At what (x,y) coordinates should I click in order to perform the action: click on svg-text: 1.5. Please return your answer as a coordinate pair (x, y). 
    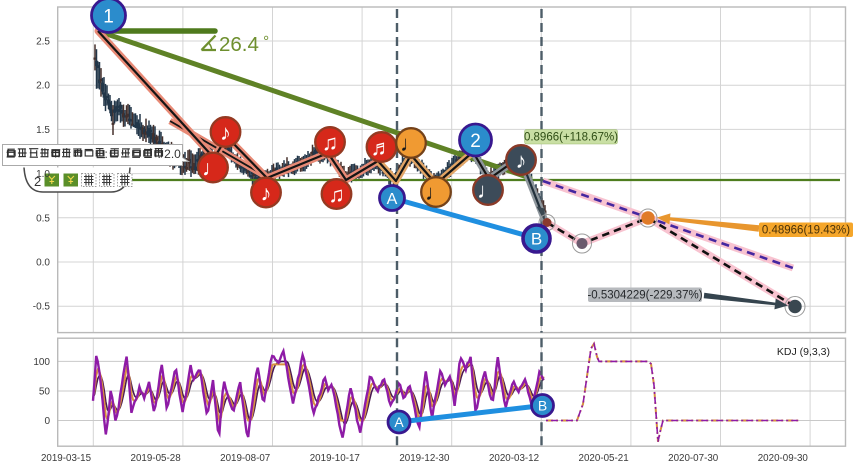
    Looking at the image, I should click on (43, 130).